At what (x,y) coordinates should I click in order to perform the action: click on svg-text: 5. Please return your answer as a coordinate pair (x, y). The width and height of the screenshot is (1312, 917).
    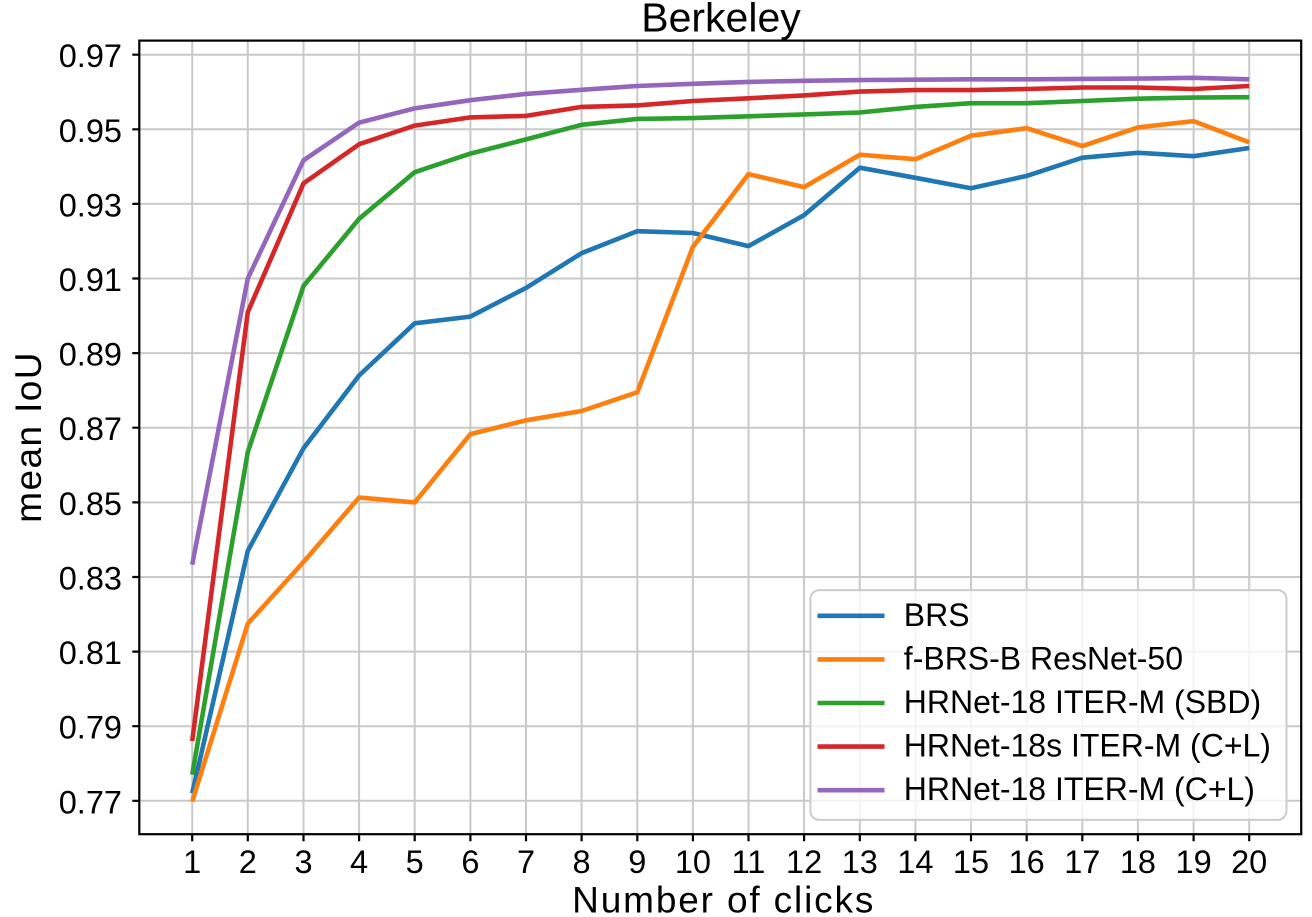
    Looking at the image, I should click on (415, 862).